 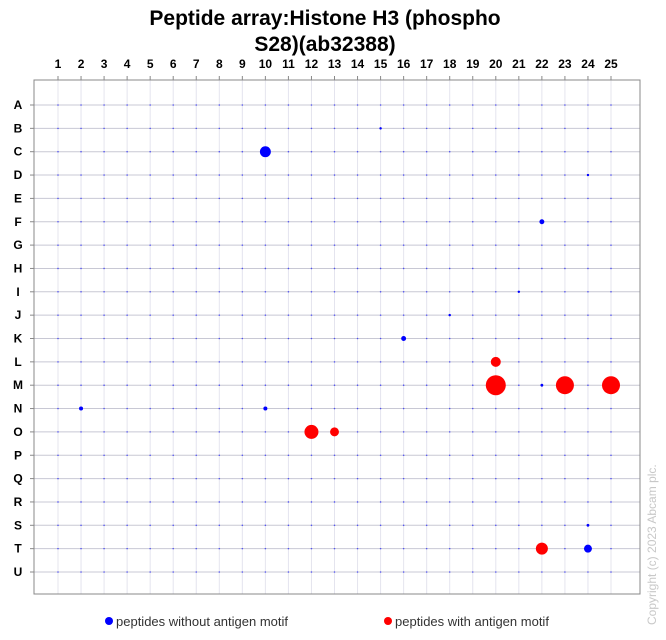 I want to click on spot-P21, so click(x=519, y=455).